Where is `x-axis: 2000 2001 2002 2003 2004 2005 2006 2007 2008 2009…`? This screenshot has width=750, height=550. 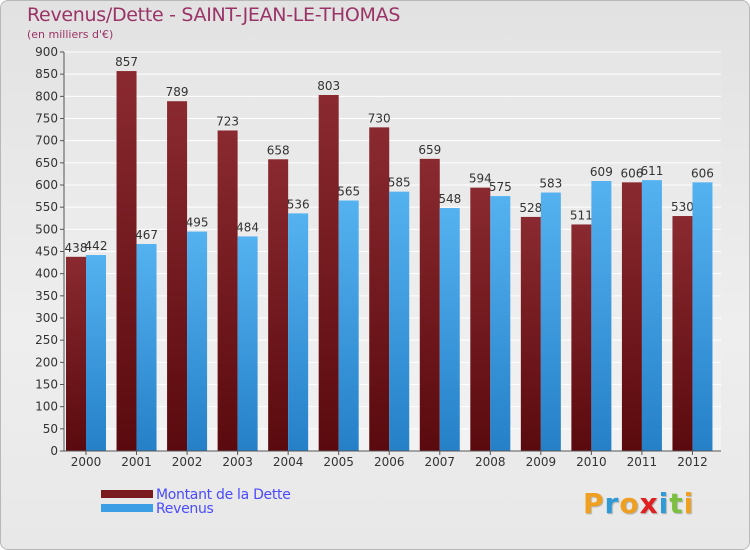 x-axis: 2000 2001 2002 2003 2004 2005 2006 2007 2008 2009… is located at coordinates (390, 459).